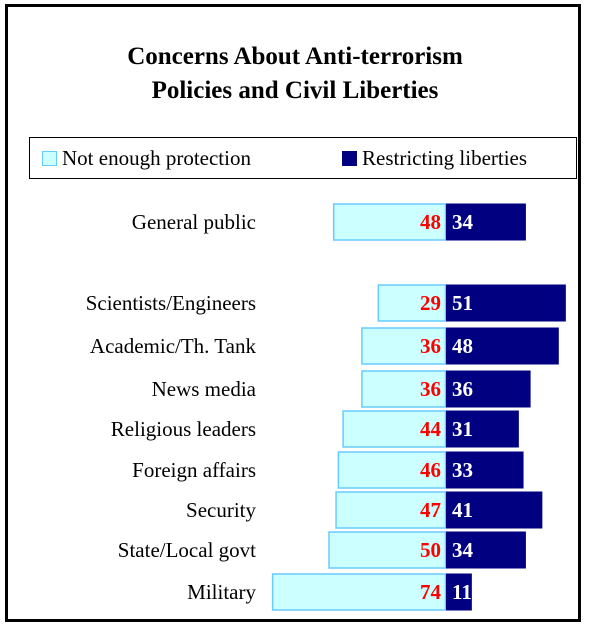  I want to click on value-label-restricting-liberties-academic-th-tank: 48, so click(462, 346).